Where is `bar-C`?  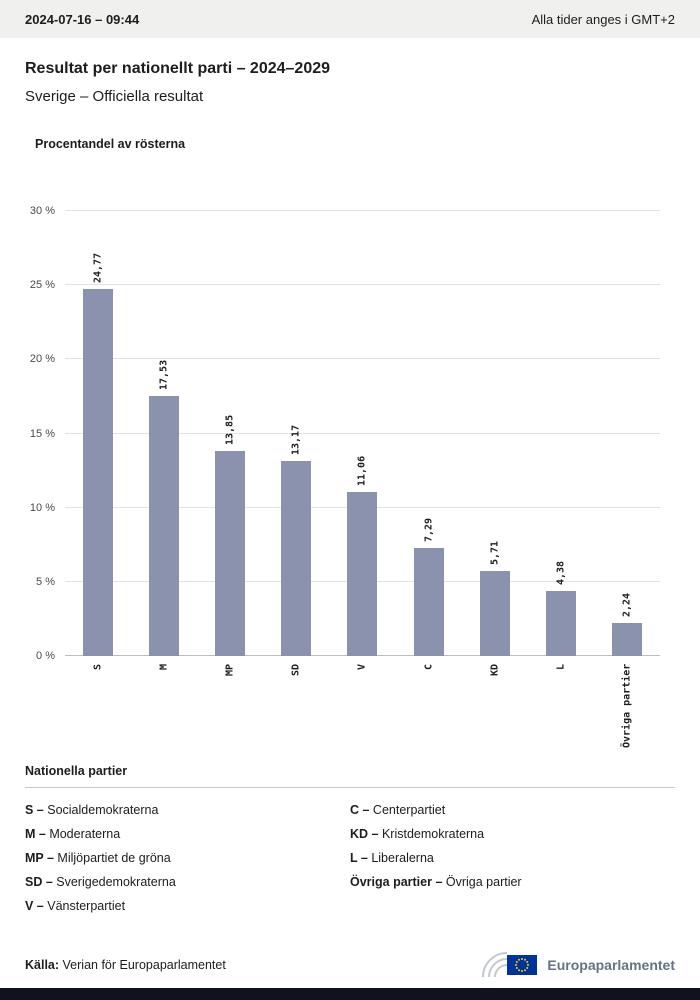
bar-C is located at coordinates (428, 601).